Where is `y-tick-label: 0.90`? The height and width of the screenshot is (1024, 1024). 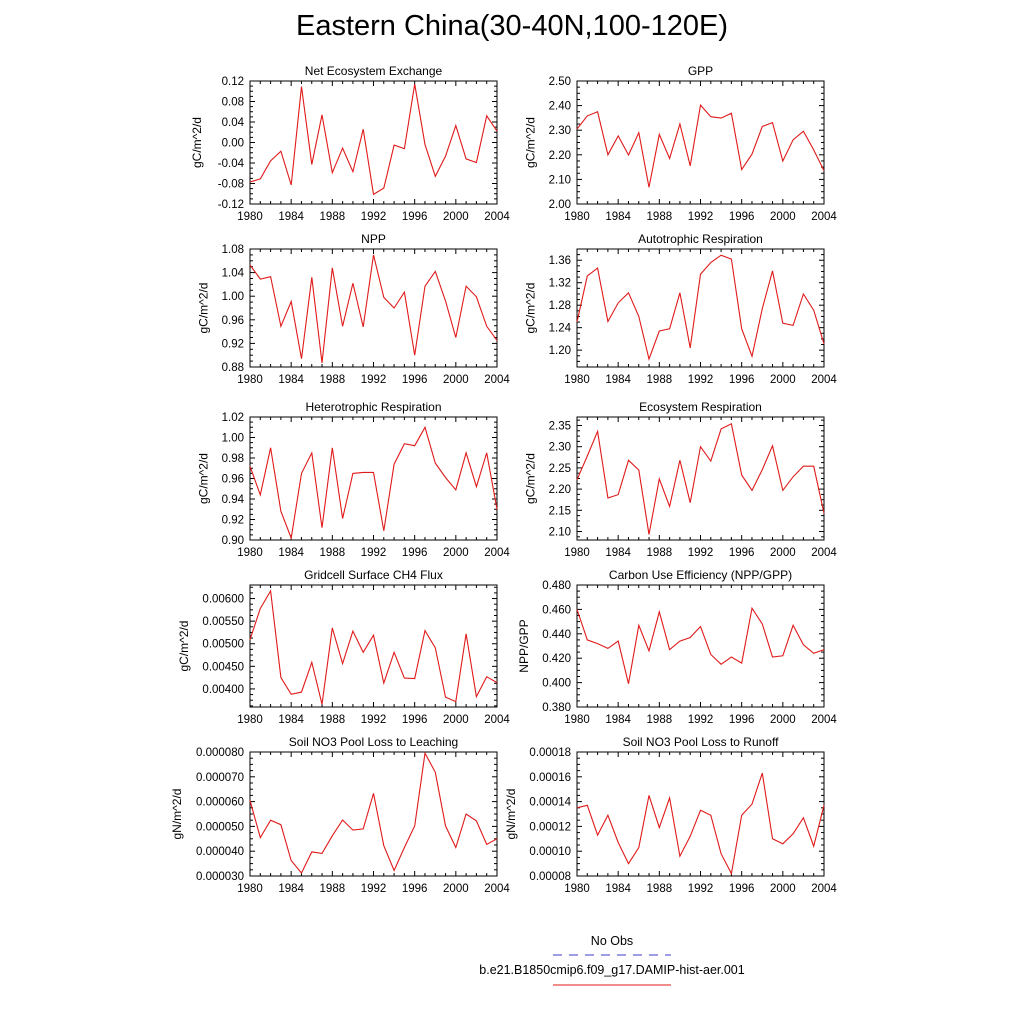
y-tick-label: 0.90 is located at coordinates (233, 541).